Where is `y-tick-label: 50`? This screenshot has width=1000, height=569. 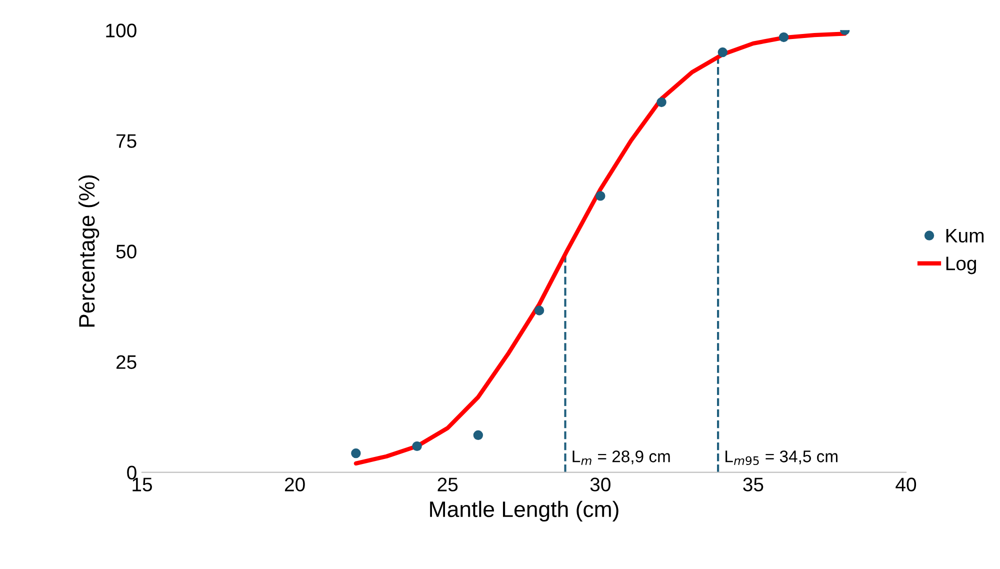 y-tick-label: 50 is located at coordinates (126, 251).